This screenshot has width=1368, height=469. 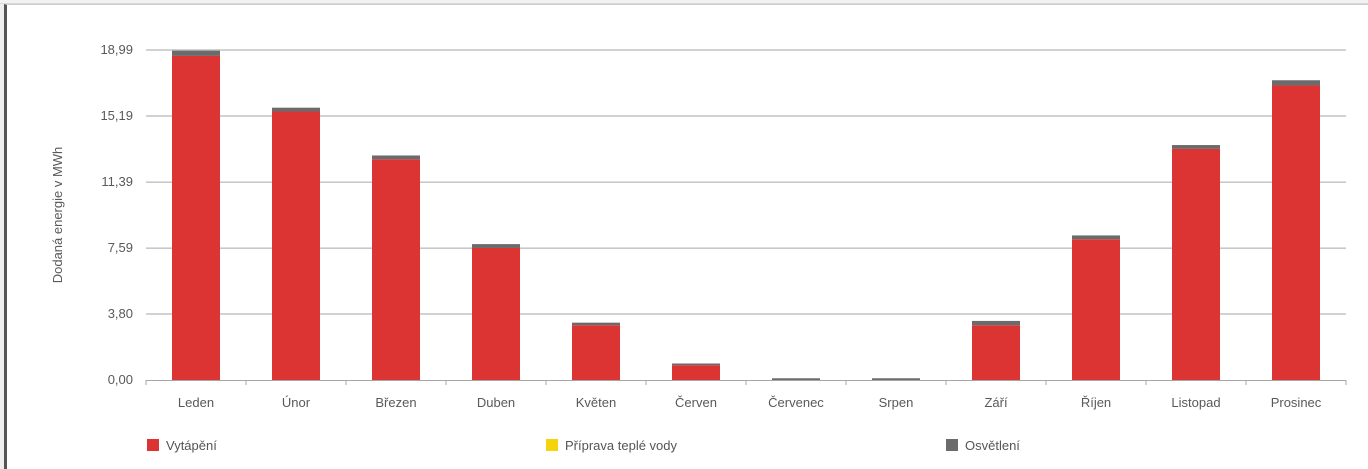 I want to click on x-tick-label: Duben, so click(x=496, y=402).